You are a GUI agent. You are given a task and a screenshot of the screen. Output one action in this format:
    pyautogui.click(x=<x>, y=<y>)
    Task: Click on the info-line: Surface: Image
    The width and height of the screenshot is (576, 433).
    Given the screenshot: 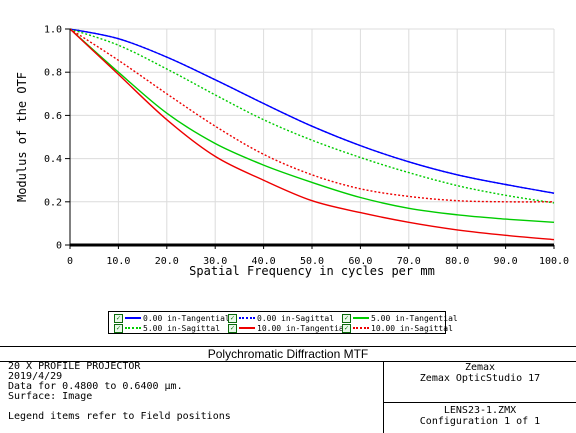 What is the action you would take?
    pyautogui.click(x=50, y=396)
    